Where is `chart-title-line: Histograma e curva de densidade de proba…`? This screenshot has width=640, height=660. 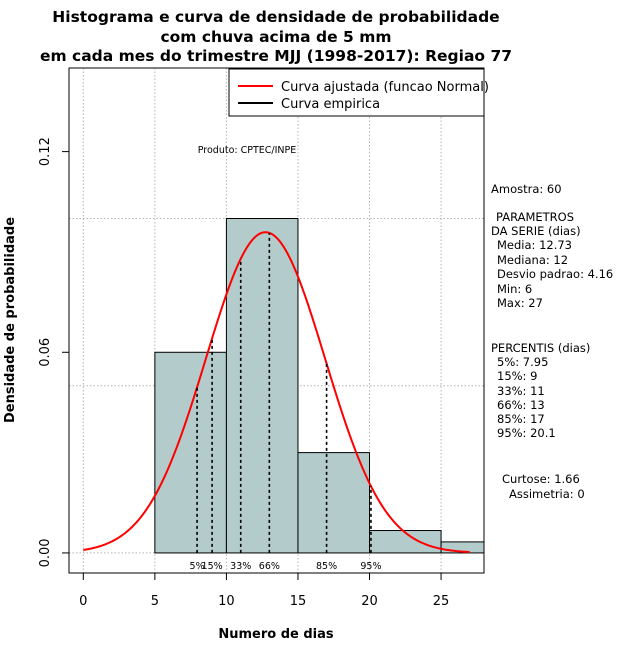 chart-title-line: Histograma e curva de densidade de proba… is located at coordinates (275, 17).